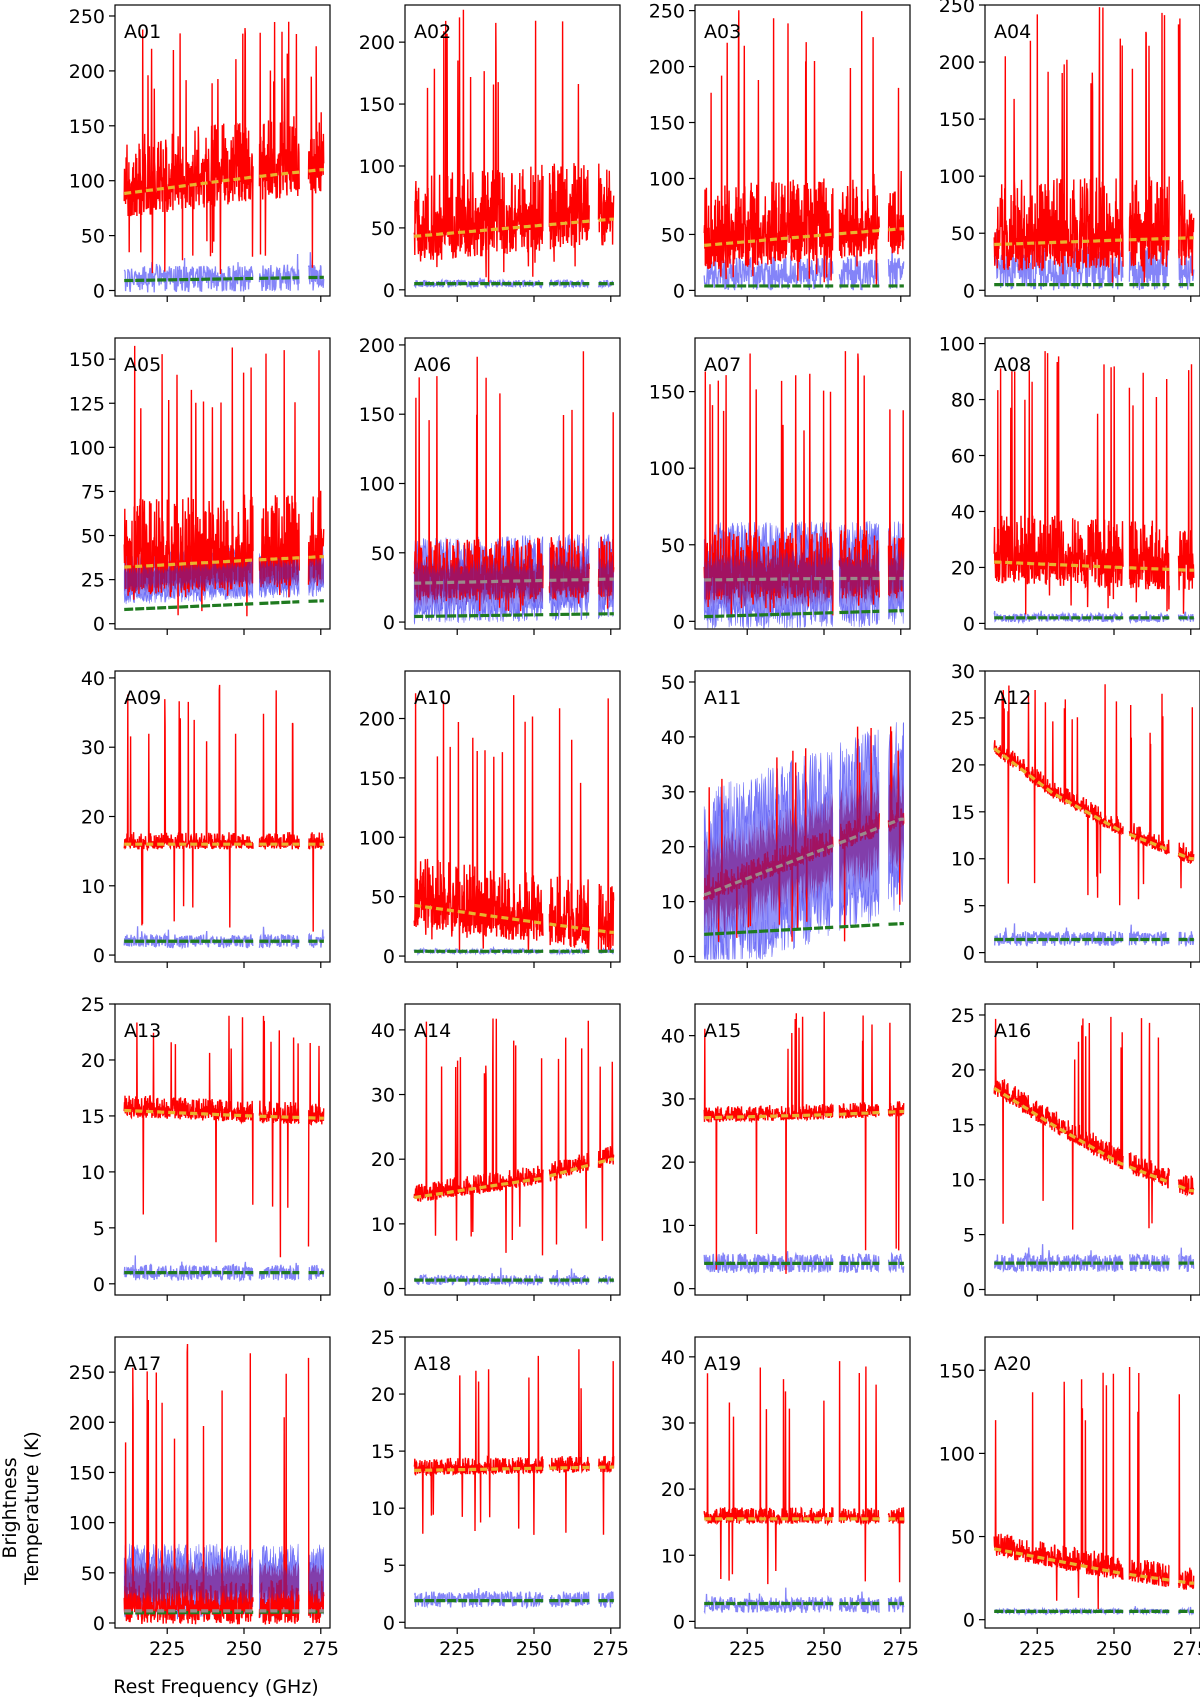  I want to click on panel-a09: 0 10 20 30 40 A09, so click(206, 818).